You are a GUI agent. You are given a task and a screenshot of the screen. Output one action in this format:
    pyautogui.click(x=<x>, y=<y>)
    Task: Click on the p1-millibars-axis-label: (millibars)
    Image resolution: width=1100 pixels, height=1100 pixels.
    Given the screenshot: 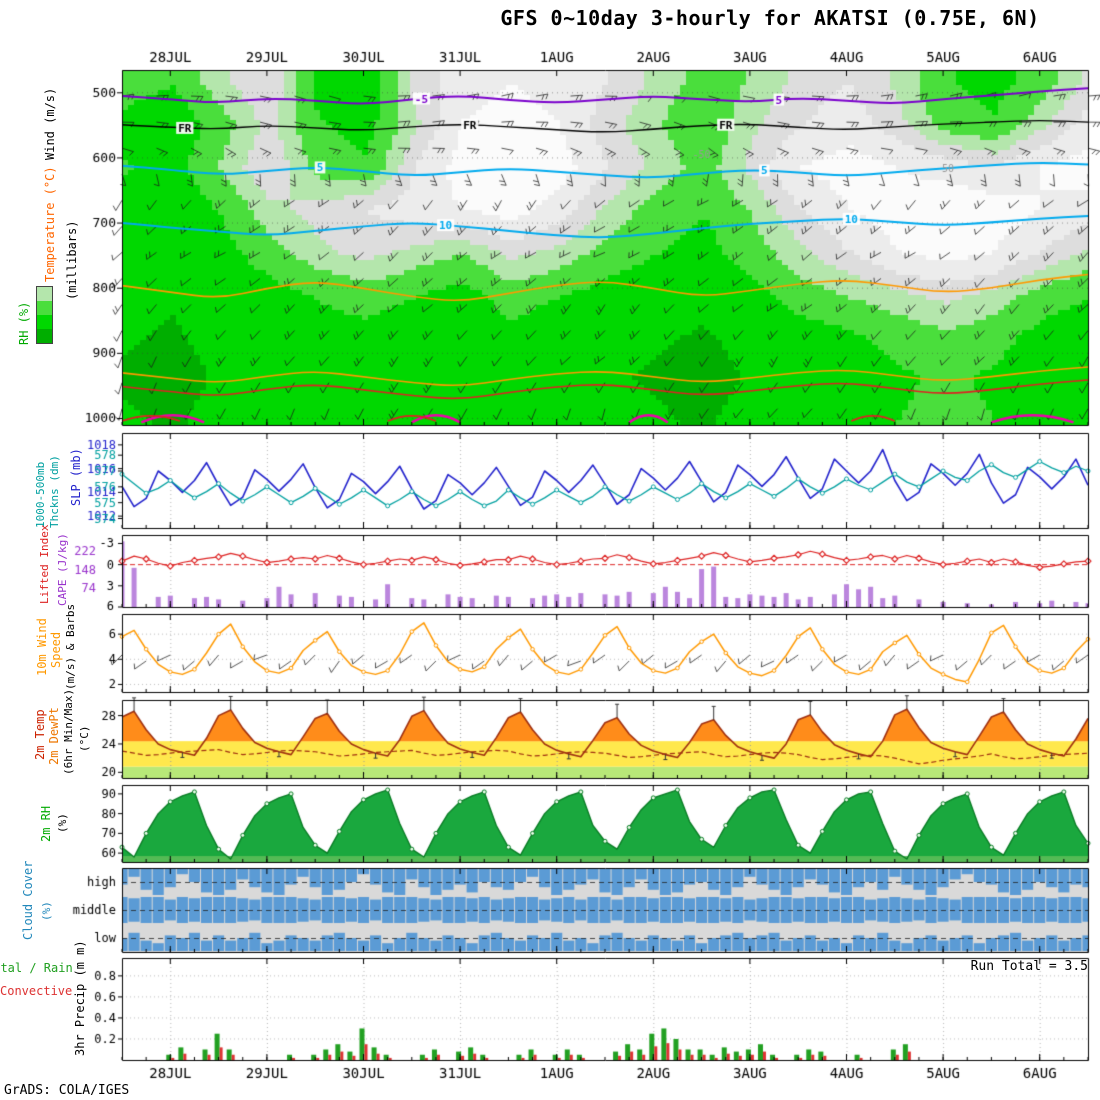 What is the action you would take?
    pyautogui.click(x=72, y=260)
    